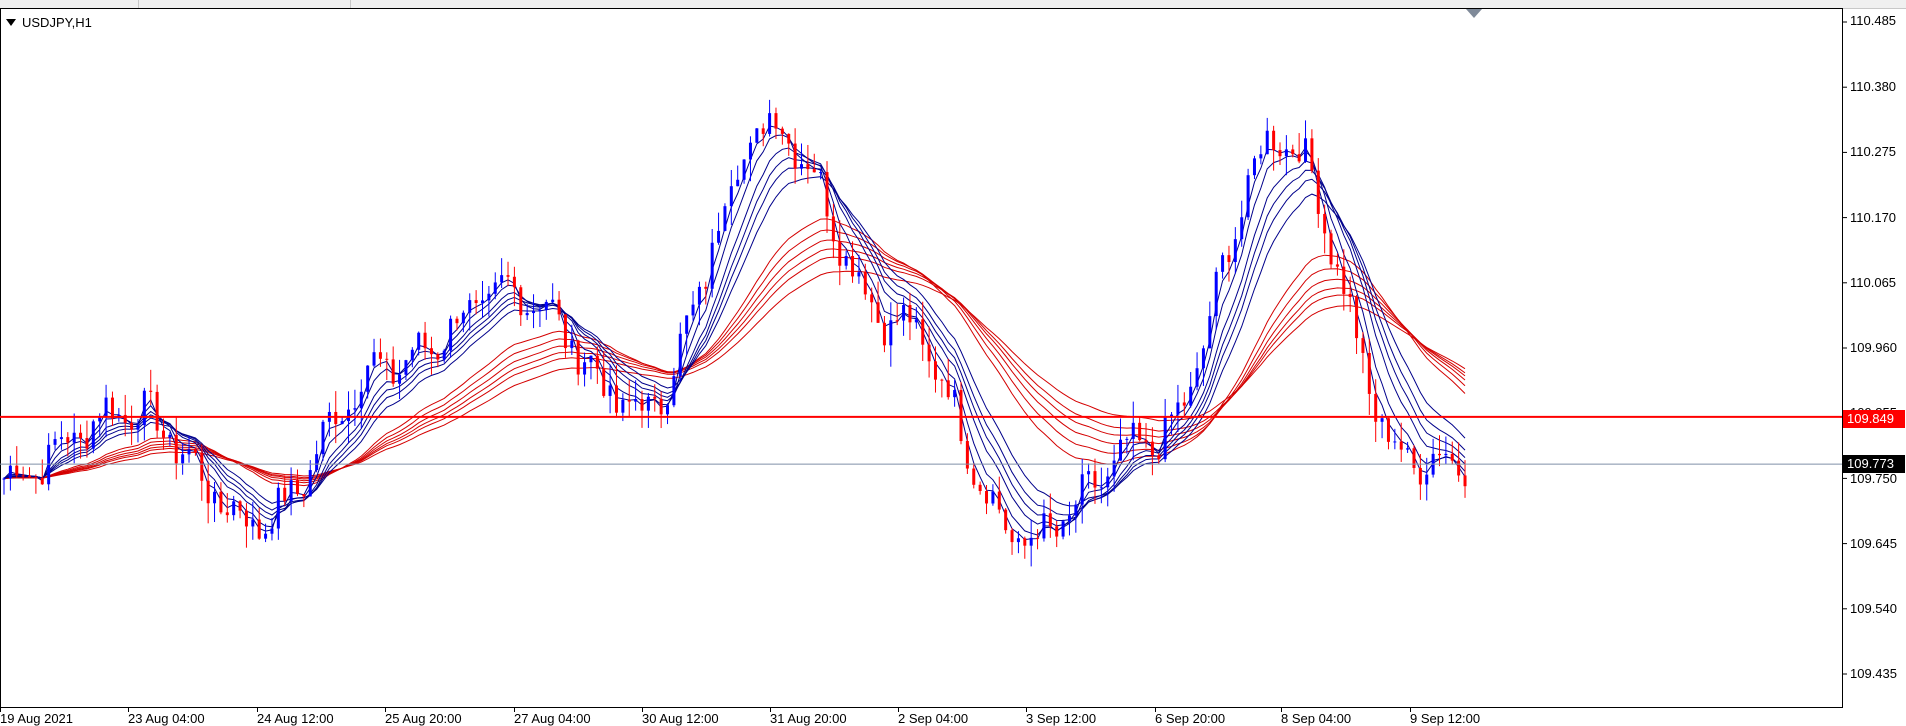 The height and width of the screenshot is (726, 1906). What do you see at coordinates (1474, 13) in the screenshot?
I see `chart-shift-marker-icon` at bounding box center [1474, 13].